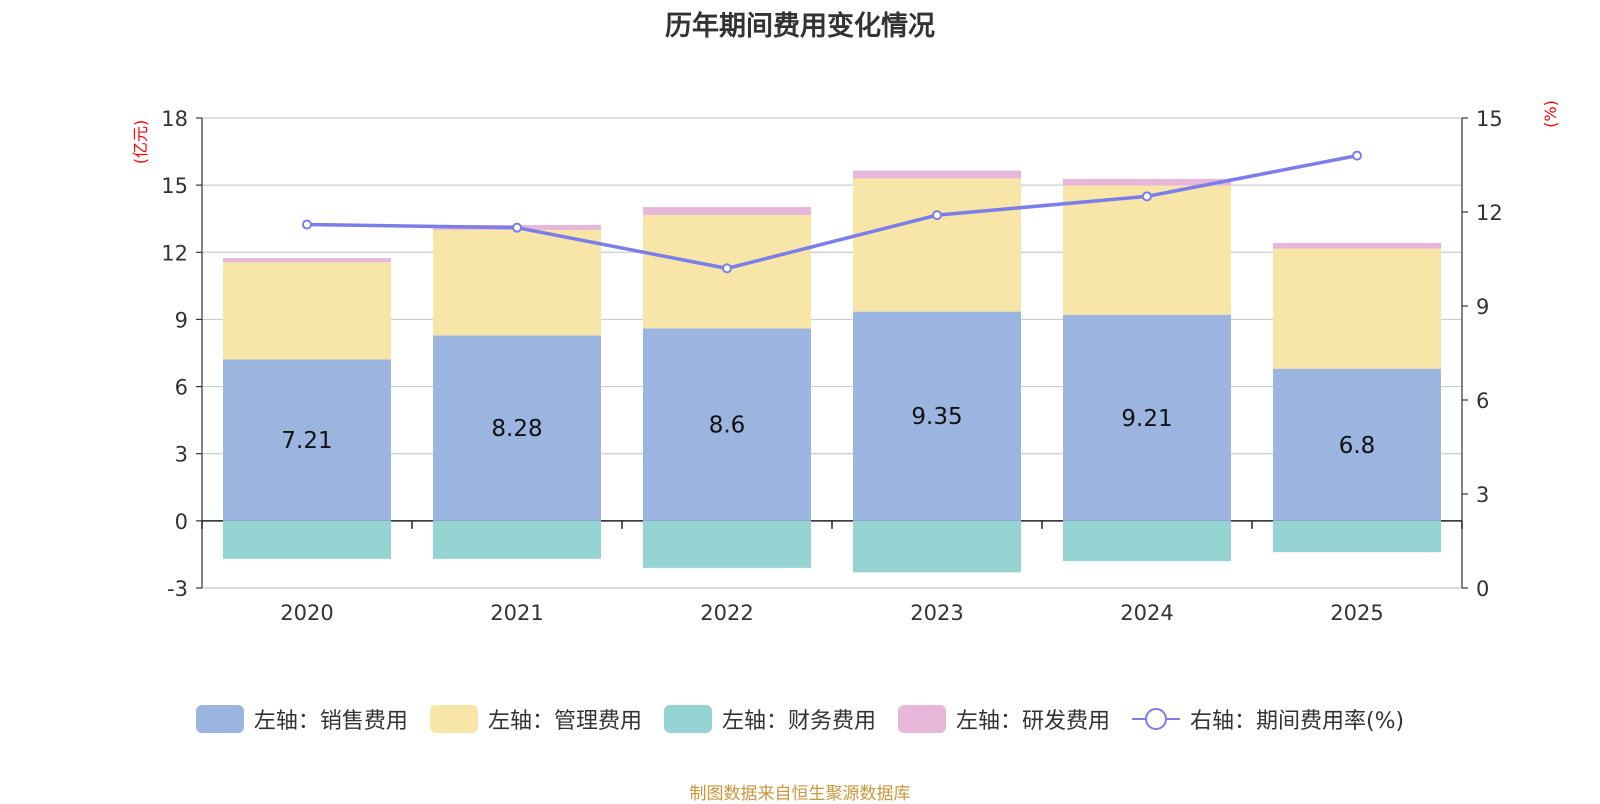  What do you see at coordinates (800, 794) in the screenshot?
I see `source-note: 制图数据来自恒生聚源数据库` at bounding box center [800, 794].